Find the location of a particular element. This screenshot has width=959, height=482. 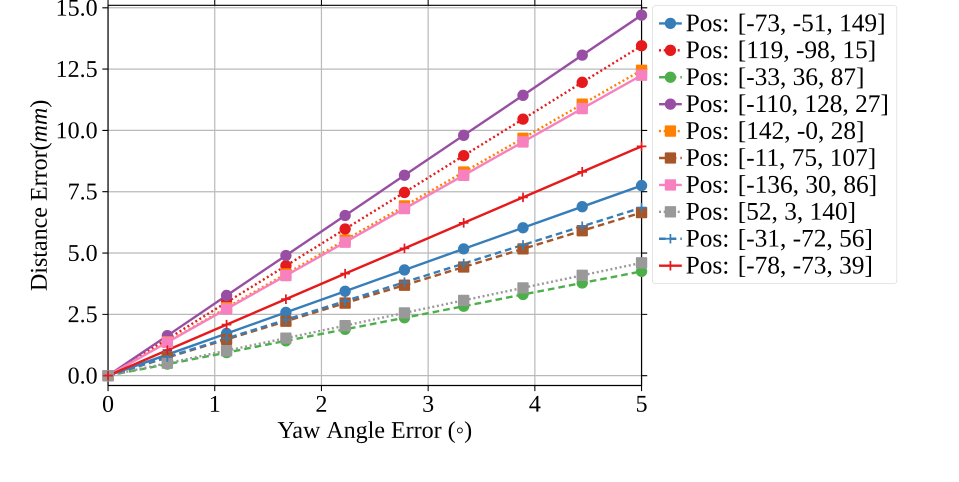

y-tick-label: 12.5 is located at coordinates (77, 69).